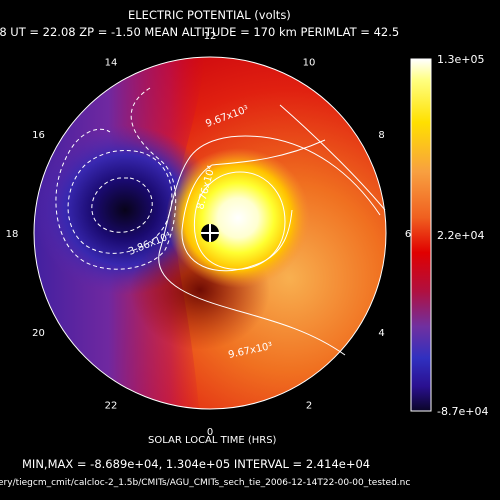 The image size is (500, 500). Describe the element at coordinates (408, 234) in the screenshot. I see `hour-label-6: 6` at that location.